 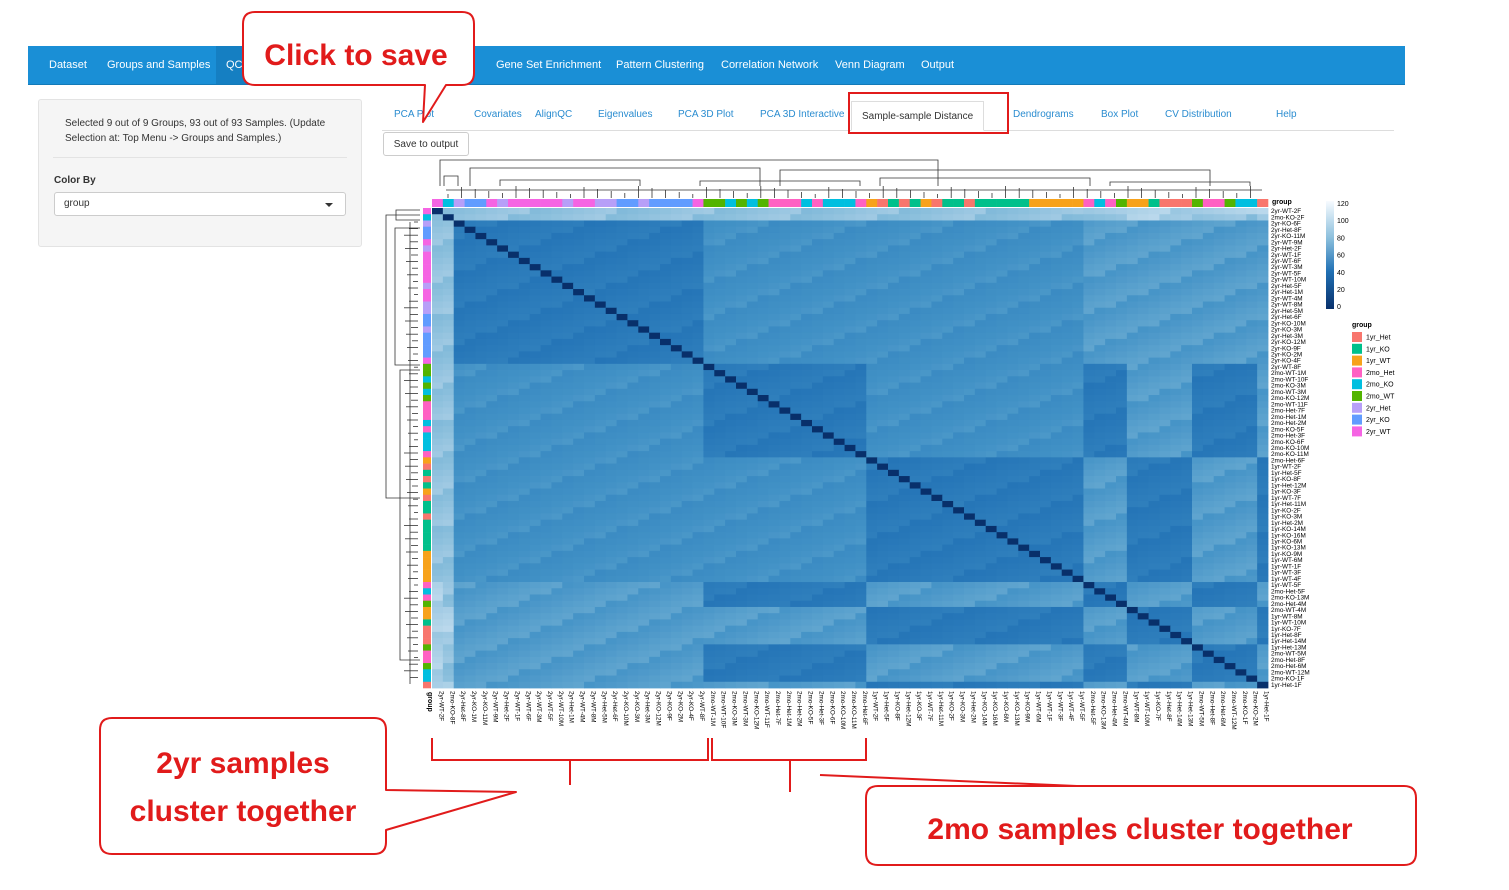 I want to click on nav-groups-and-samples: Groups and Samples, so click(x=159, y=65).